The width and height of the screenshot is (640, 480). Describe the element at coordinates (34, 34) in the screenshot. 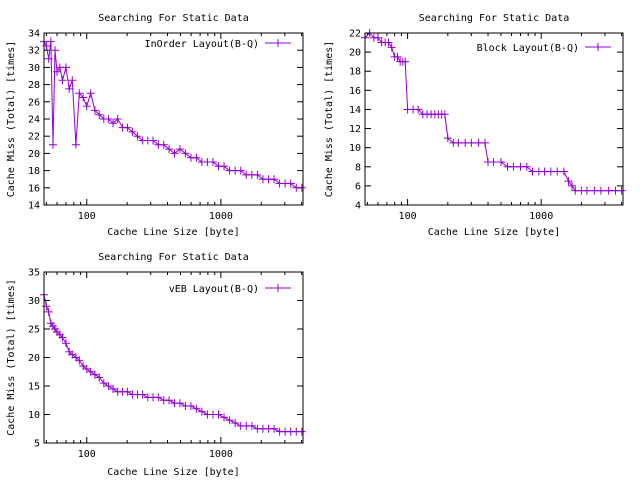

I see `y-tick-label: 34` at that location.